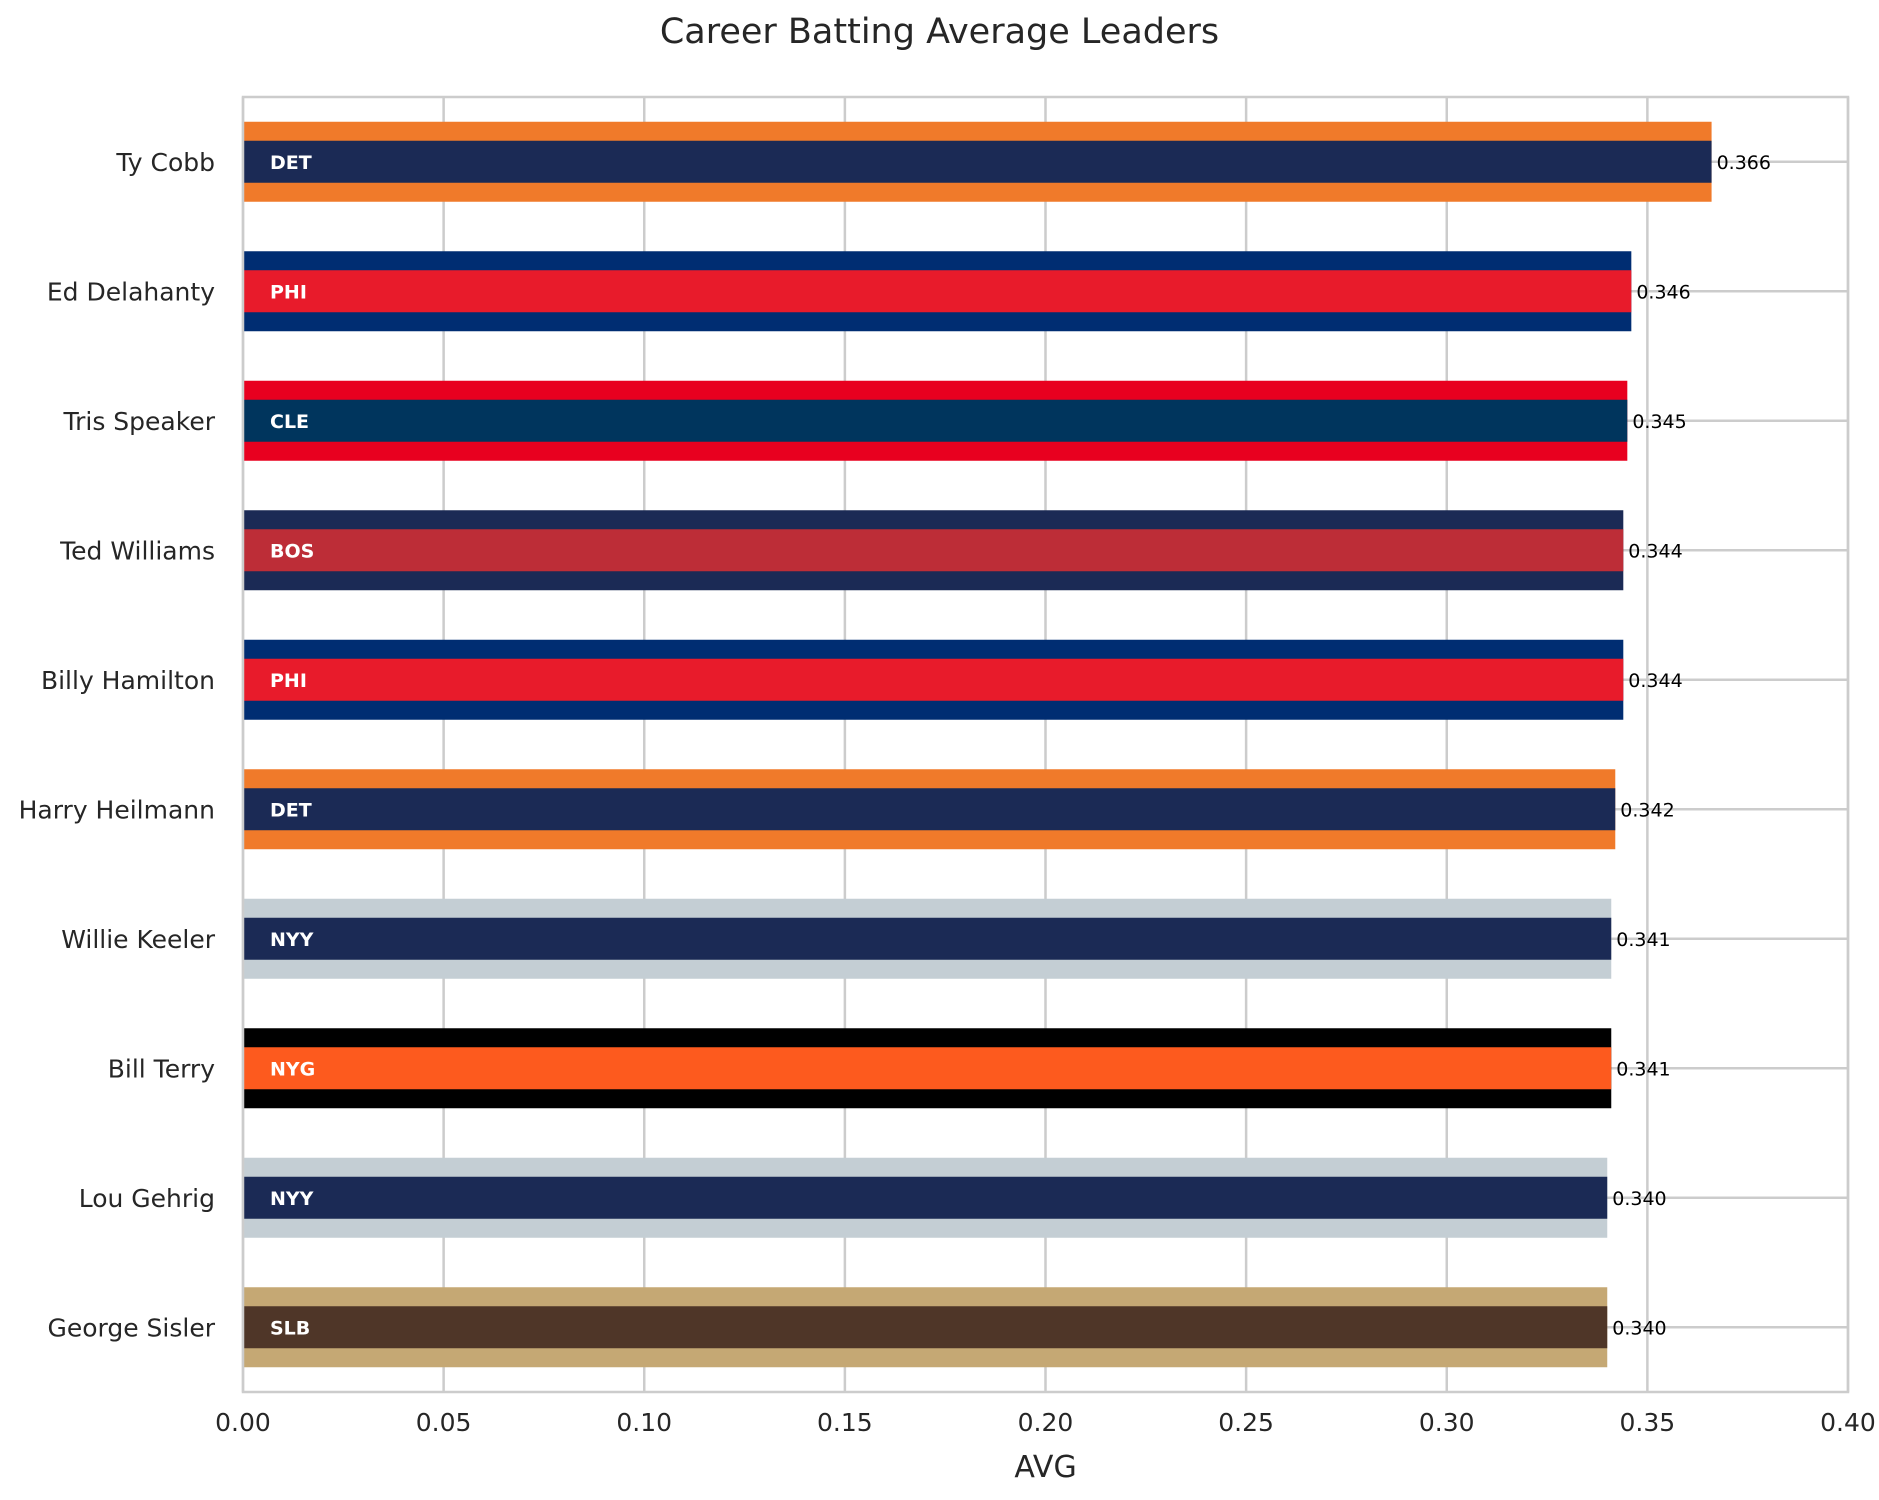  I want to click on player-name-label: Bill Terry, so click(161, 1068).